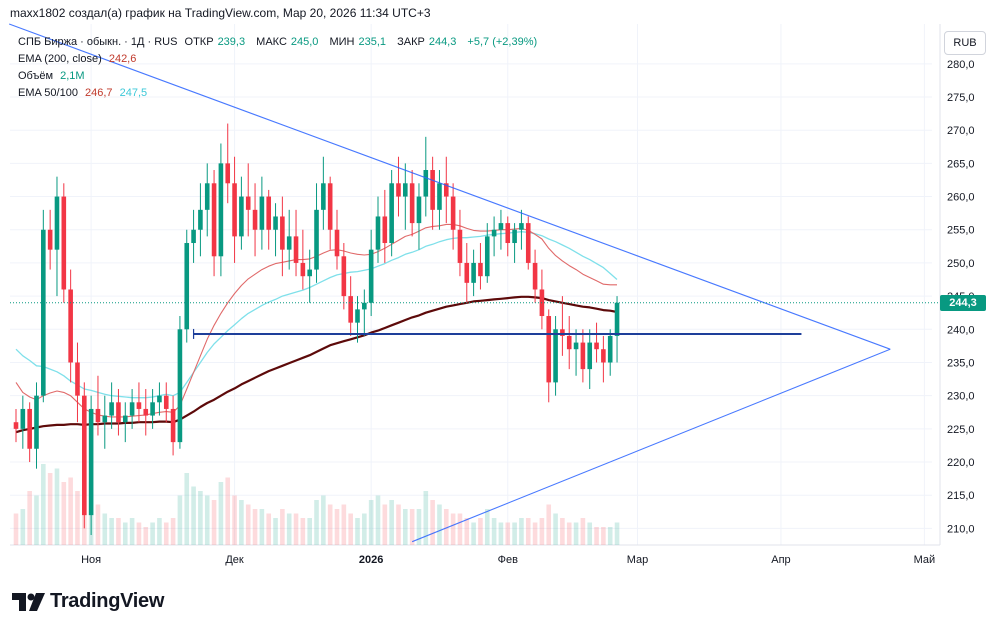 The height and width of the screenshot is (629, 1000). What do you see at coordinates (372, 42) in the screenshot?
I see `low-value: 235,1` at bounding box center [372, 42].